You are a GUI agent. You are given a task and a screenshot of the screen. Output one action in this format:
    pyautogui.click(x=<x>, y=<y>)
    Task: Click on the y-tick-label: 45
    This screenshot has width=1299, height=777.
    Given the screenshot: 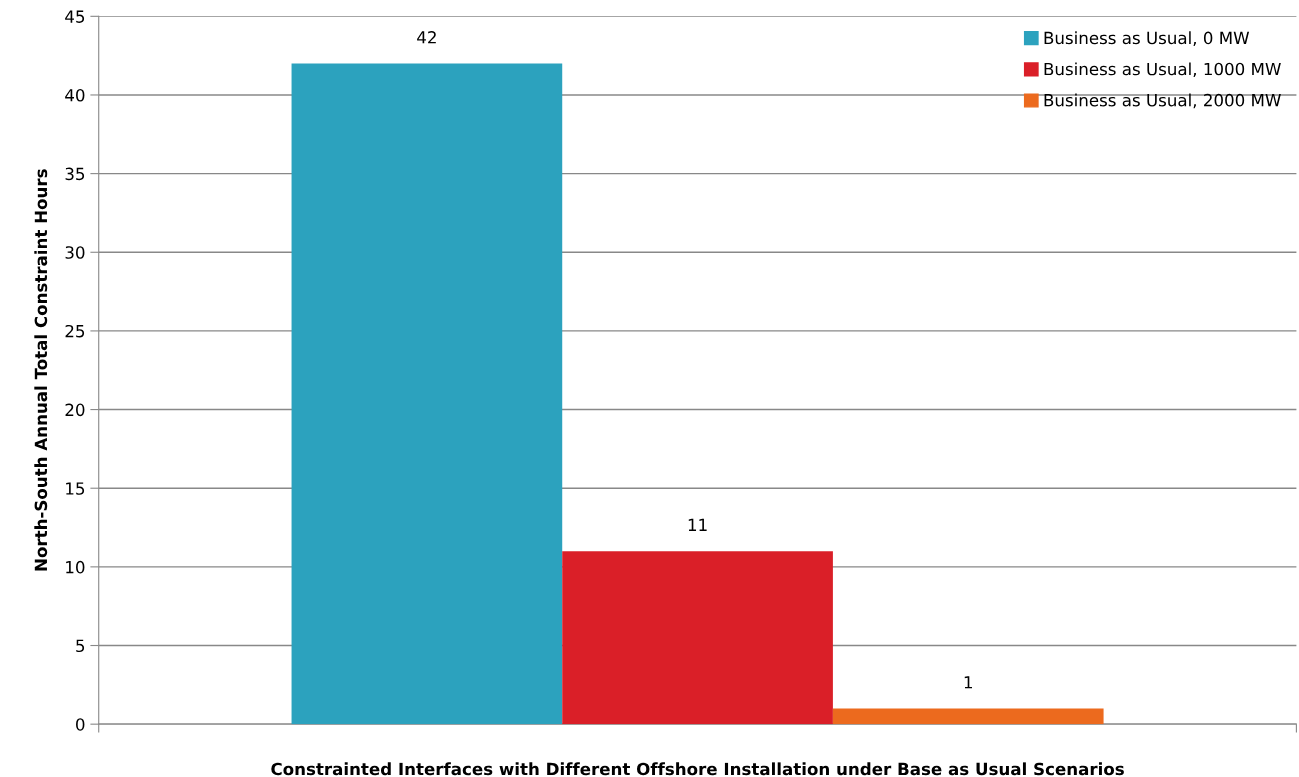 What is the action you would take?
    pyautogui.click(x=75, y=16)
    